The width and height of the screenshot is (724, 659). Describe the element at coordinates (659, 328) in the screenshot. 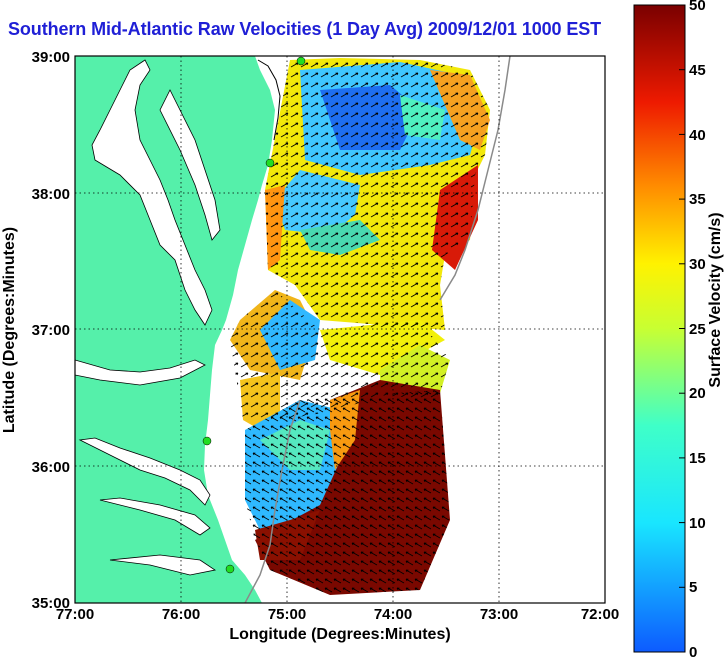

I see `colorbar-gradient` at that location.